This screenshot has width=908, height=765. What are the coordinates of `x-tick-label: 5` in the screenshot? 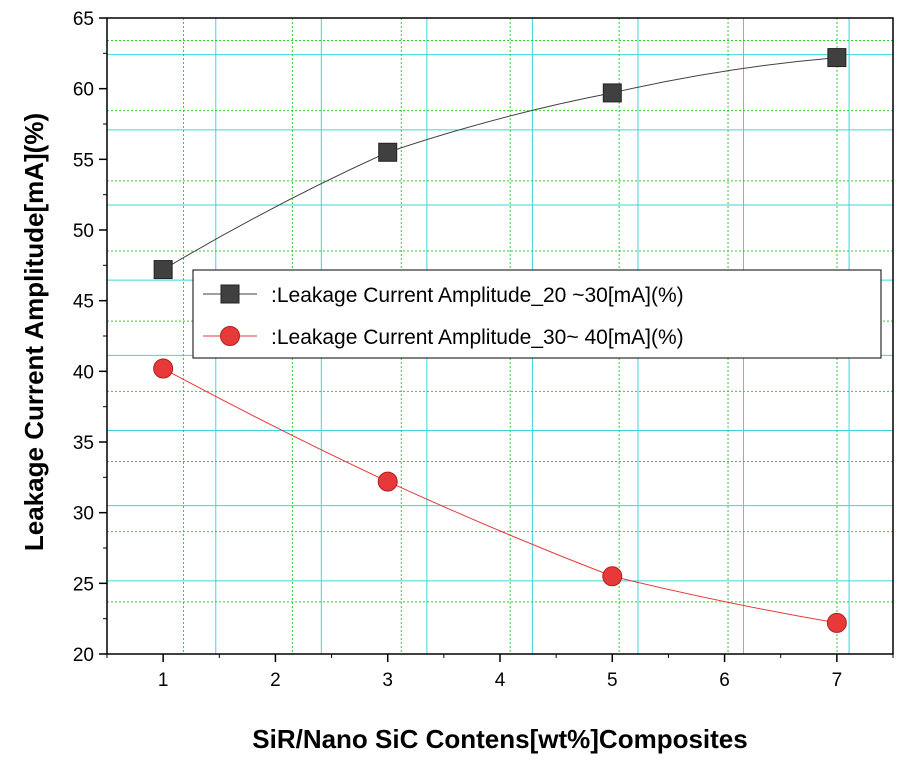 It's located at (612, 680).